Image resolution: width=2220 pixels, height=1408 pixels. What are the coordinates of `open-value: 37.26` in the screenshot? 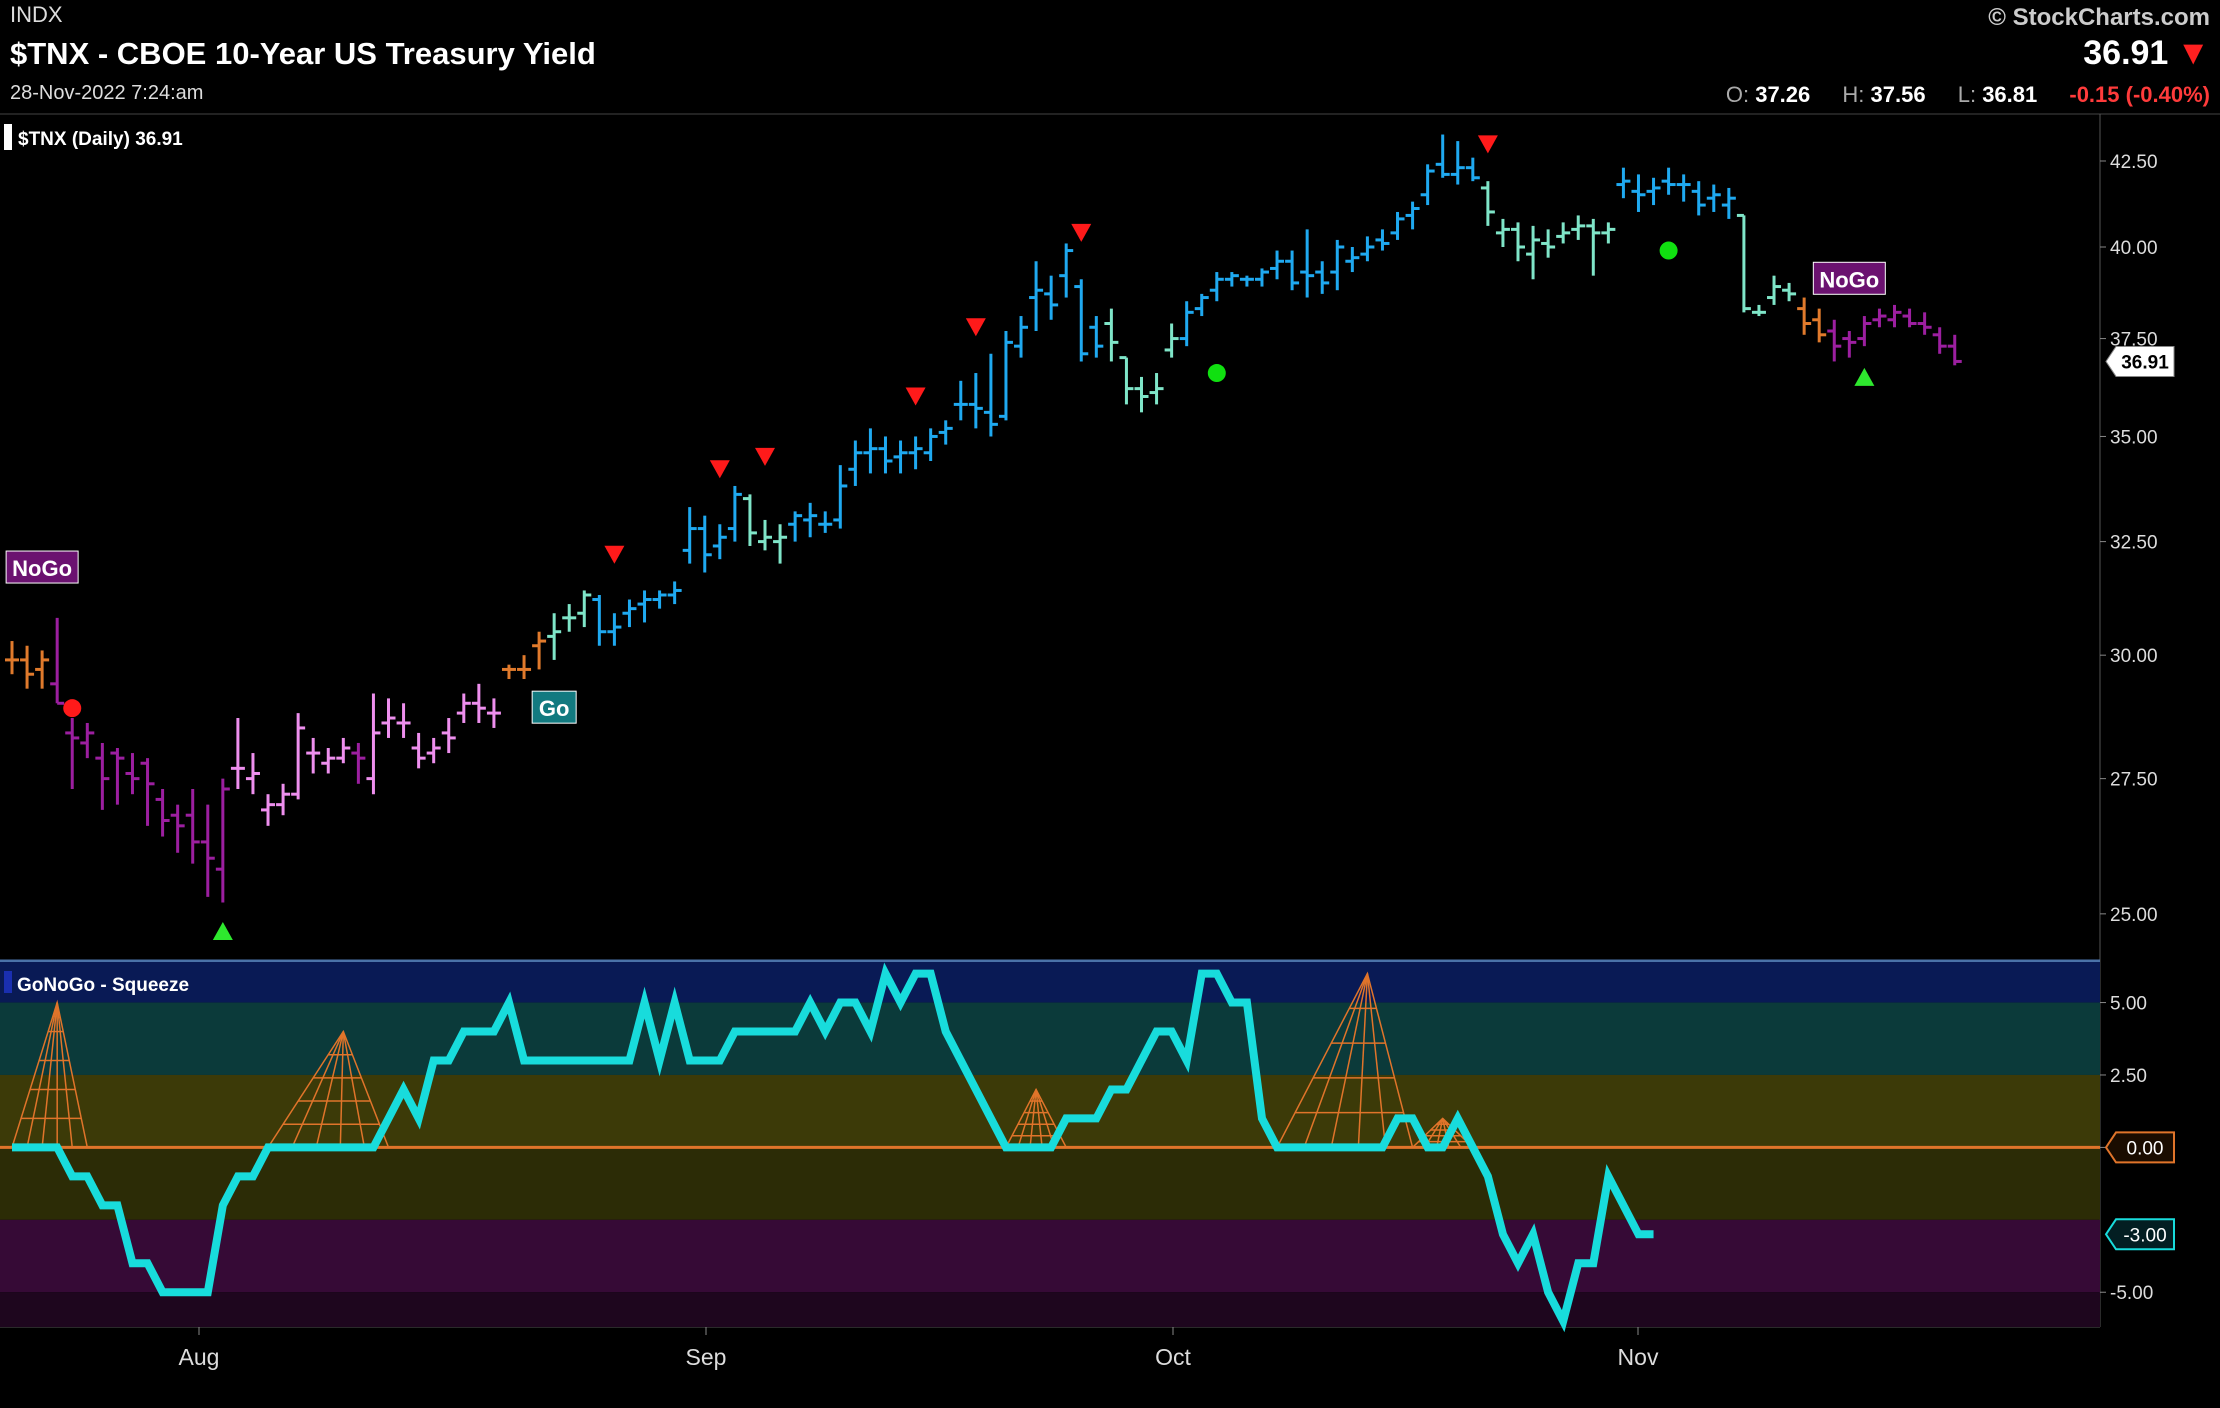 It's located at (1783, 94).